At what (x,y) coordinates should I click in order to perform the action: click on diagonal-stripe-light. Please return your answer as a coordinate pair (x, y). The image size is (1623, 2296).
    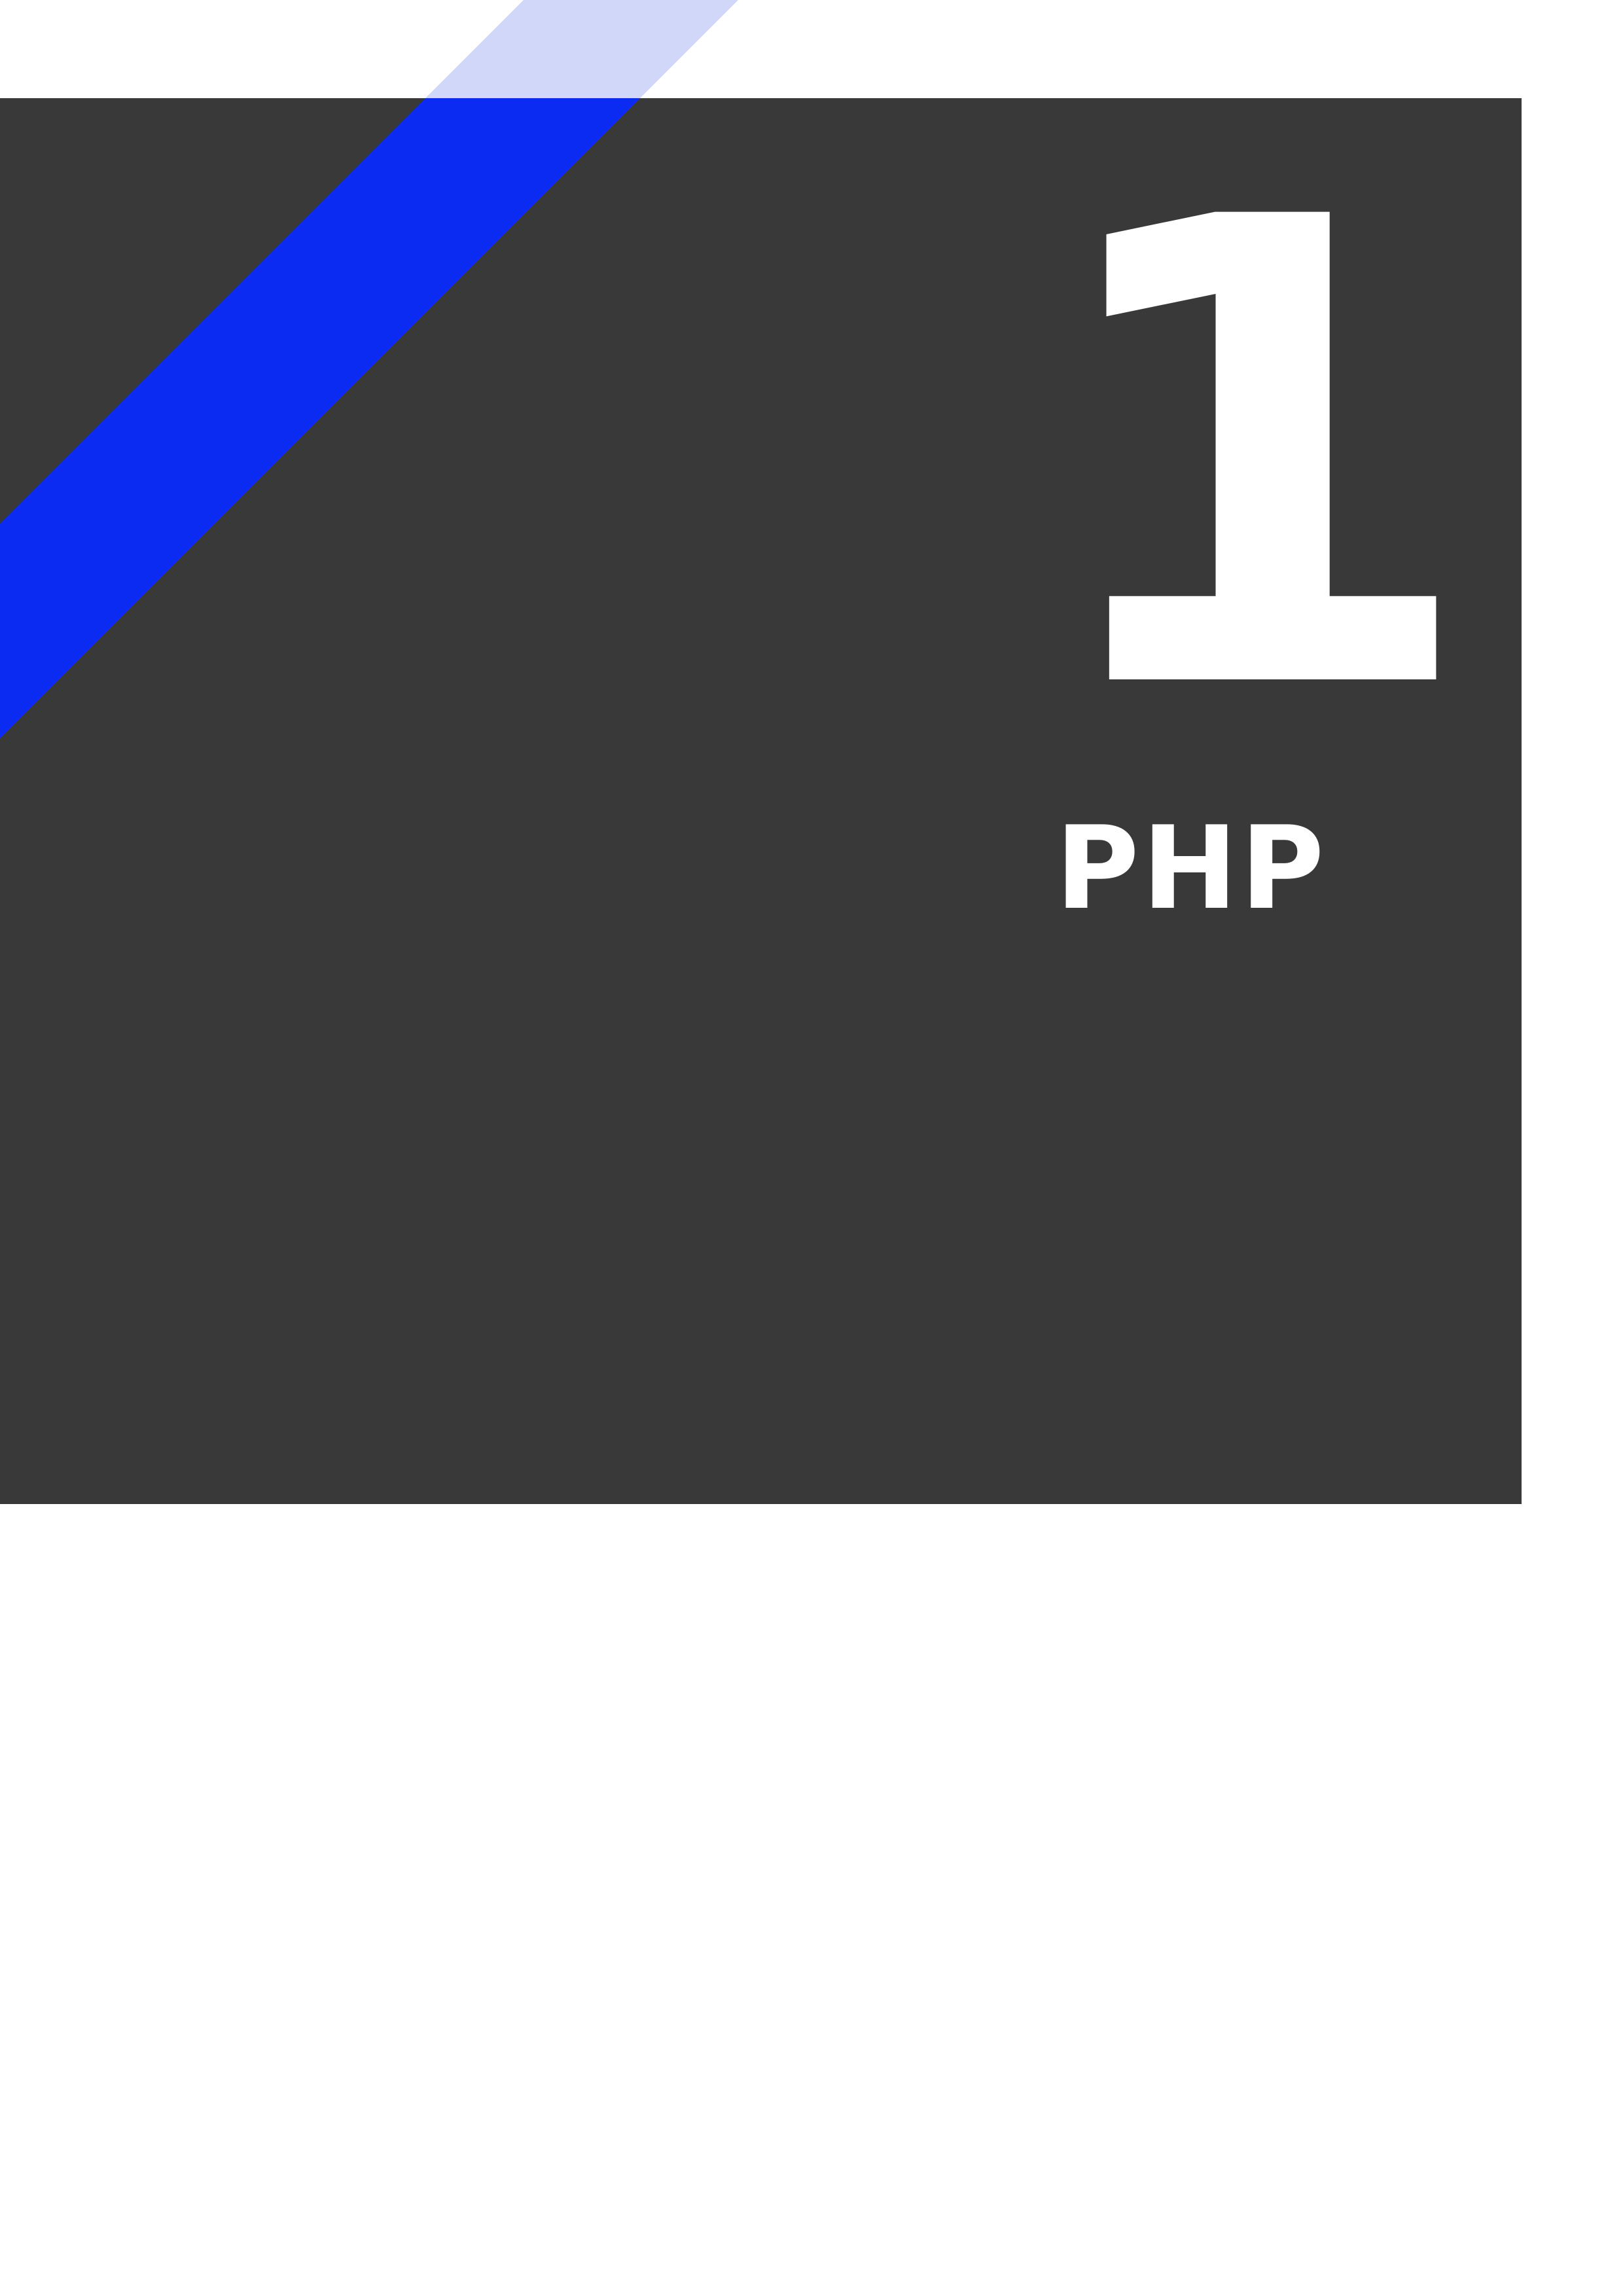
    Looking at the image, I should click on (369, 369).